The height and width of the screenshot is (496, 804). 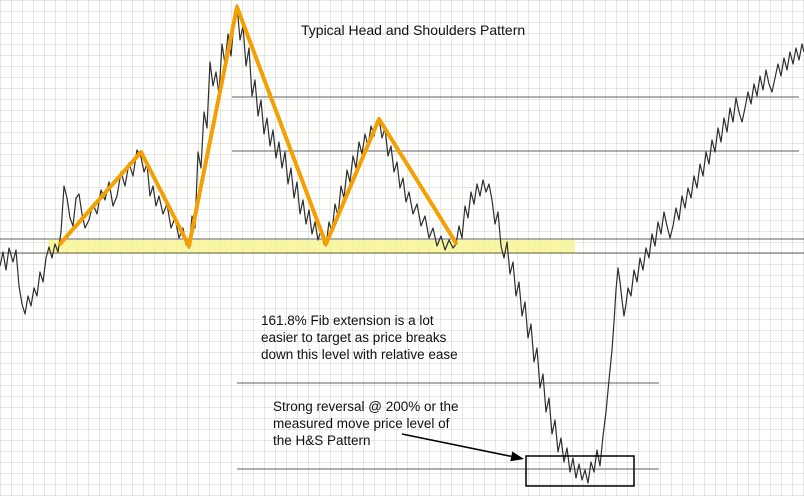 What do you see at coordinates (413, 30) in the screenshot?
I see `chart-title: Typical Head and Shoulders Pattern` at bounding box center [413, 30].